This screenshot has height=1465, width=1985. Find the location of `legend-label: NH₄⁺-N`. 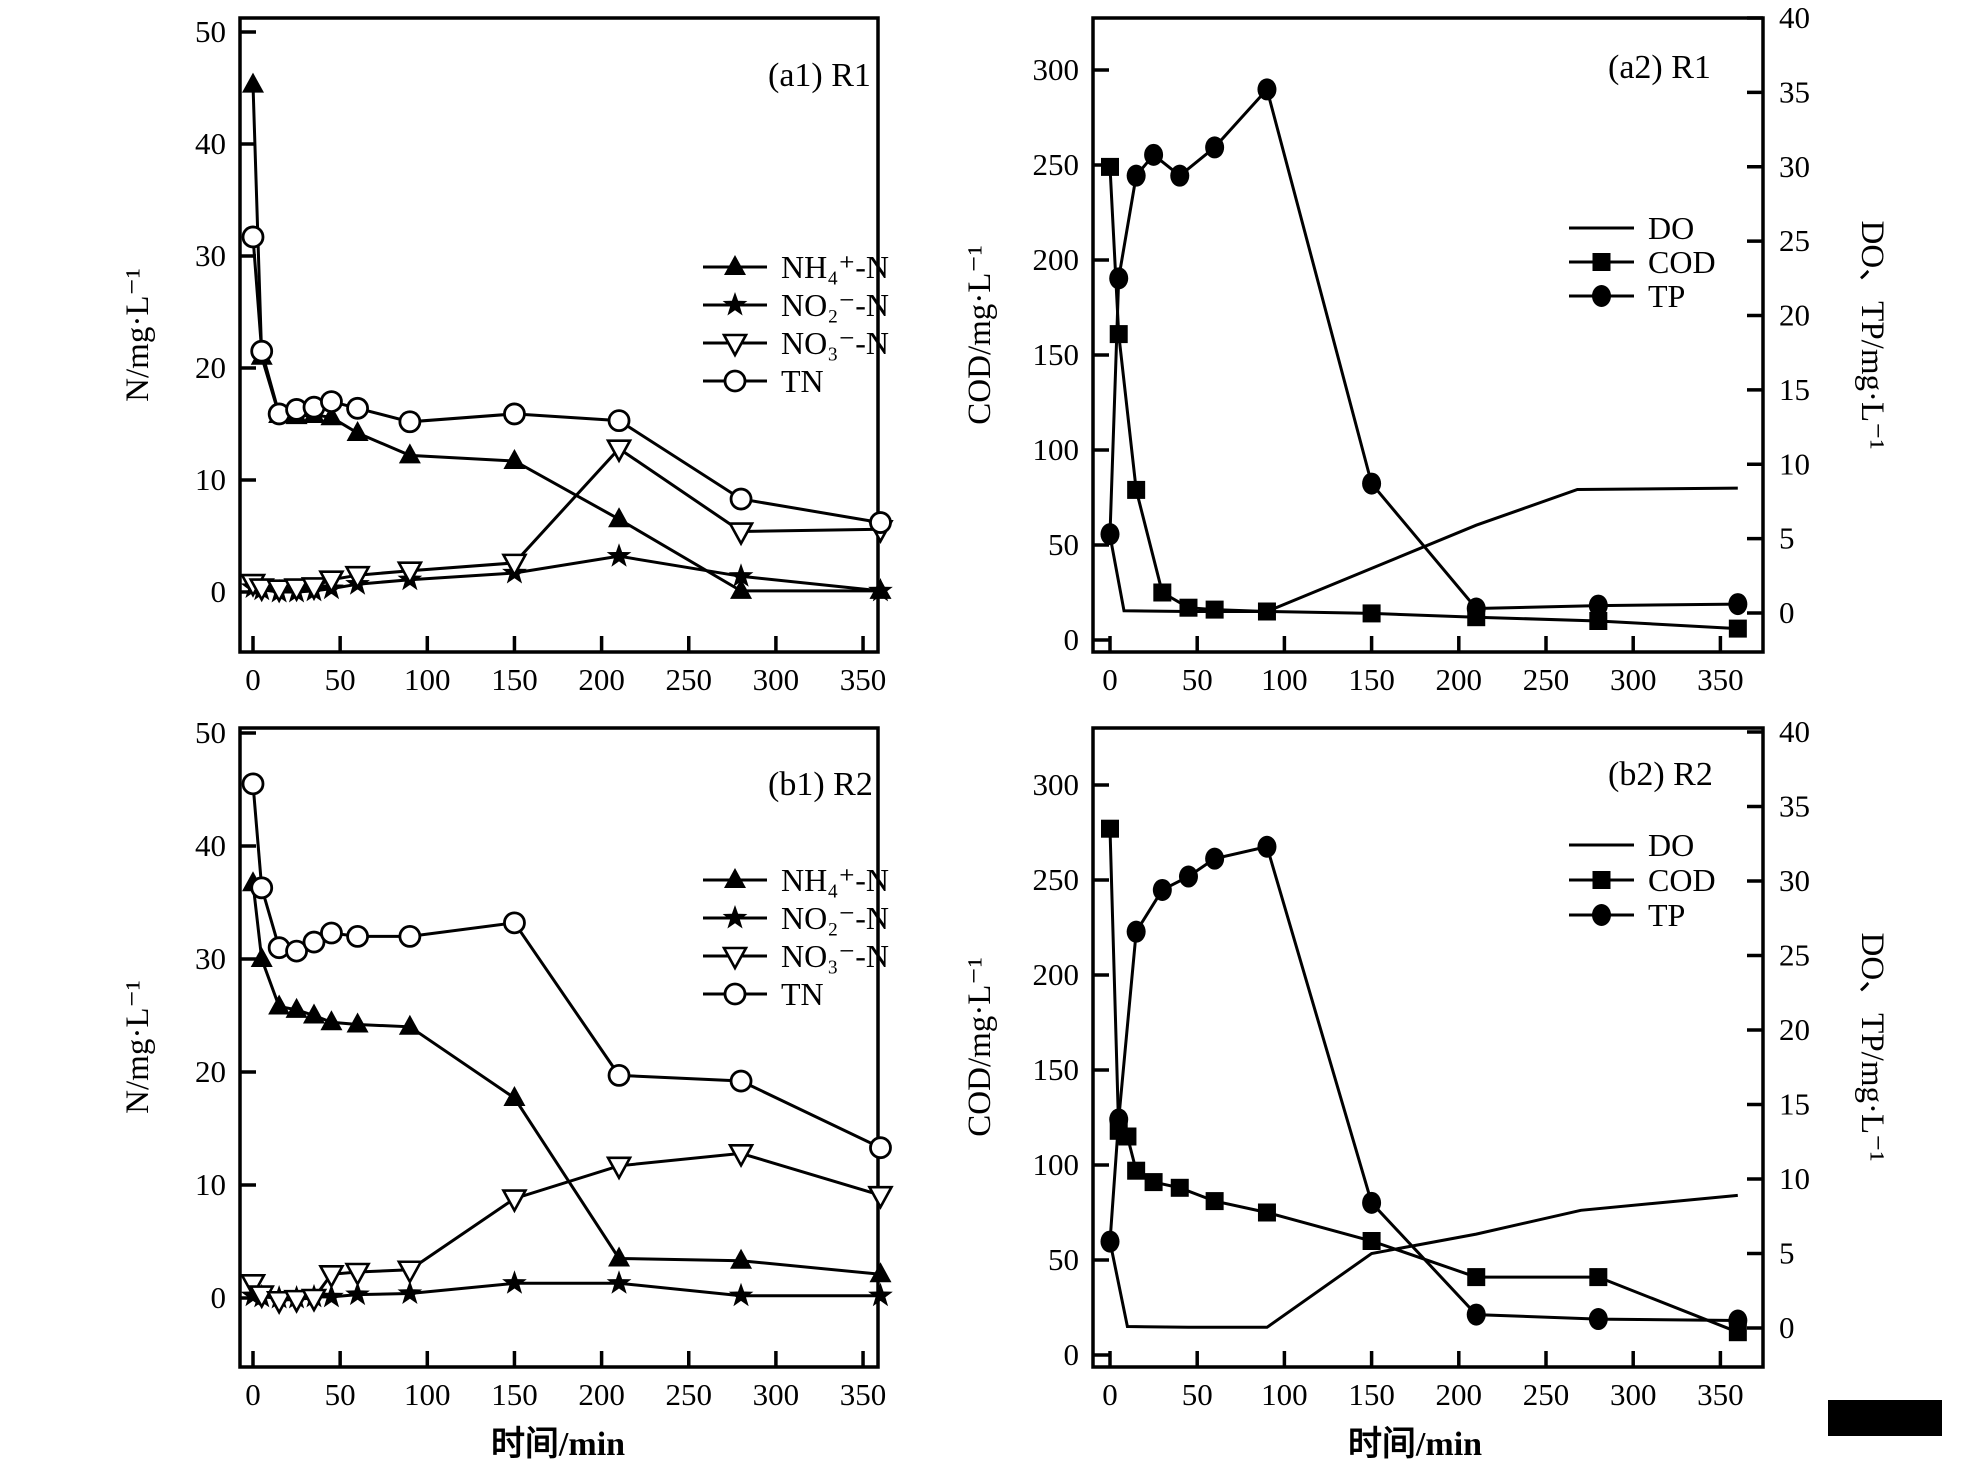

legend-label: NH₄⁺-N is located at coordinates (835, 267).